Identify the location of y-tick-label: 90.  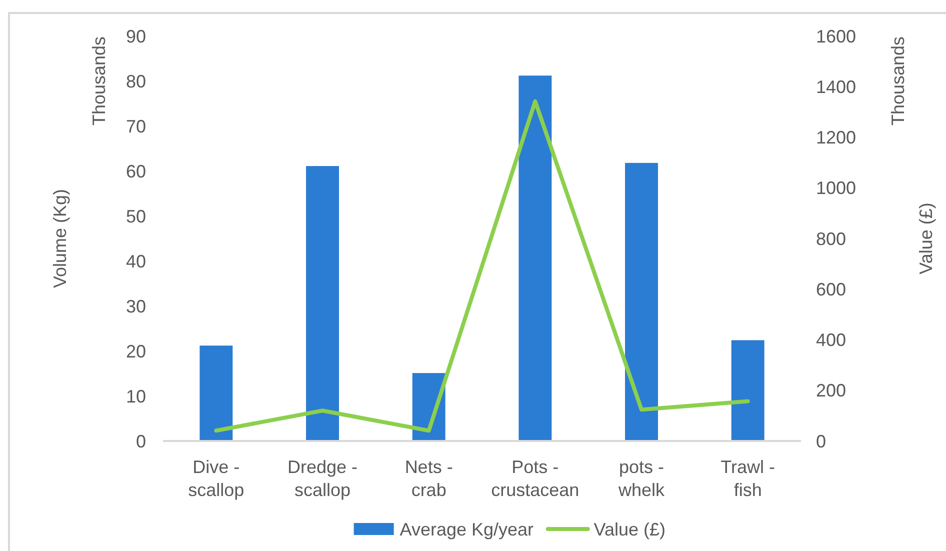
(136, 36).